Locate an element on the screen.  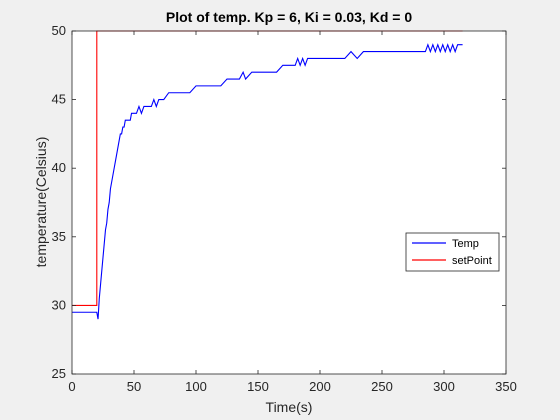
x-tick-label: 300 is located at coordinates (444, 386).